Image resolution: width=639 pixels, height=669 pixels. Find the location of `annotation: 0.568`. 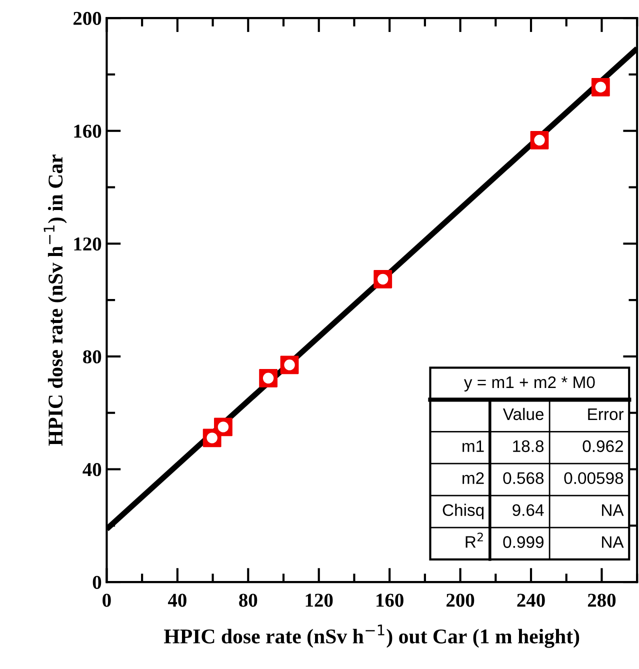

annotation: 0.568 is located at coordinates (523, 478).